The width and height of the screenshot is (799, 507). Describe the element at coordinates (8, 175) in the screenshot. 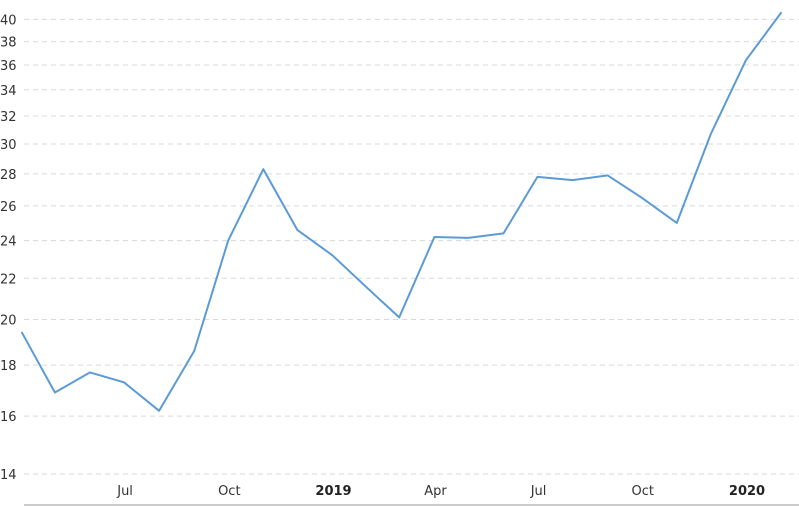

I see `y-tick-label: 28` at that location.